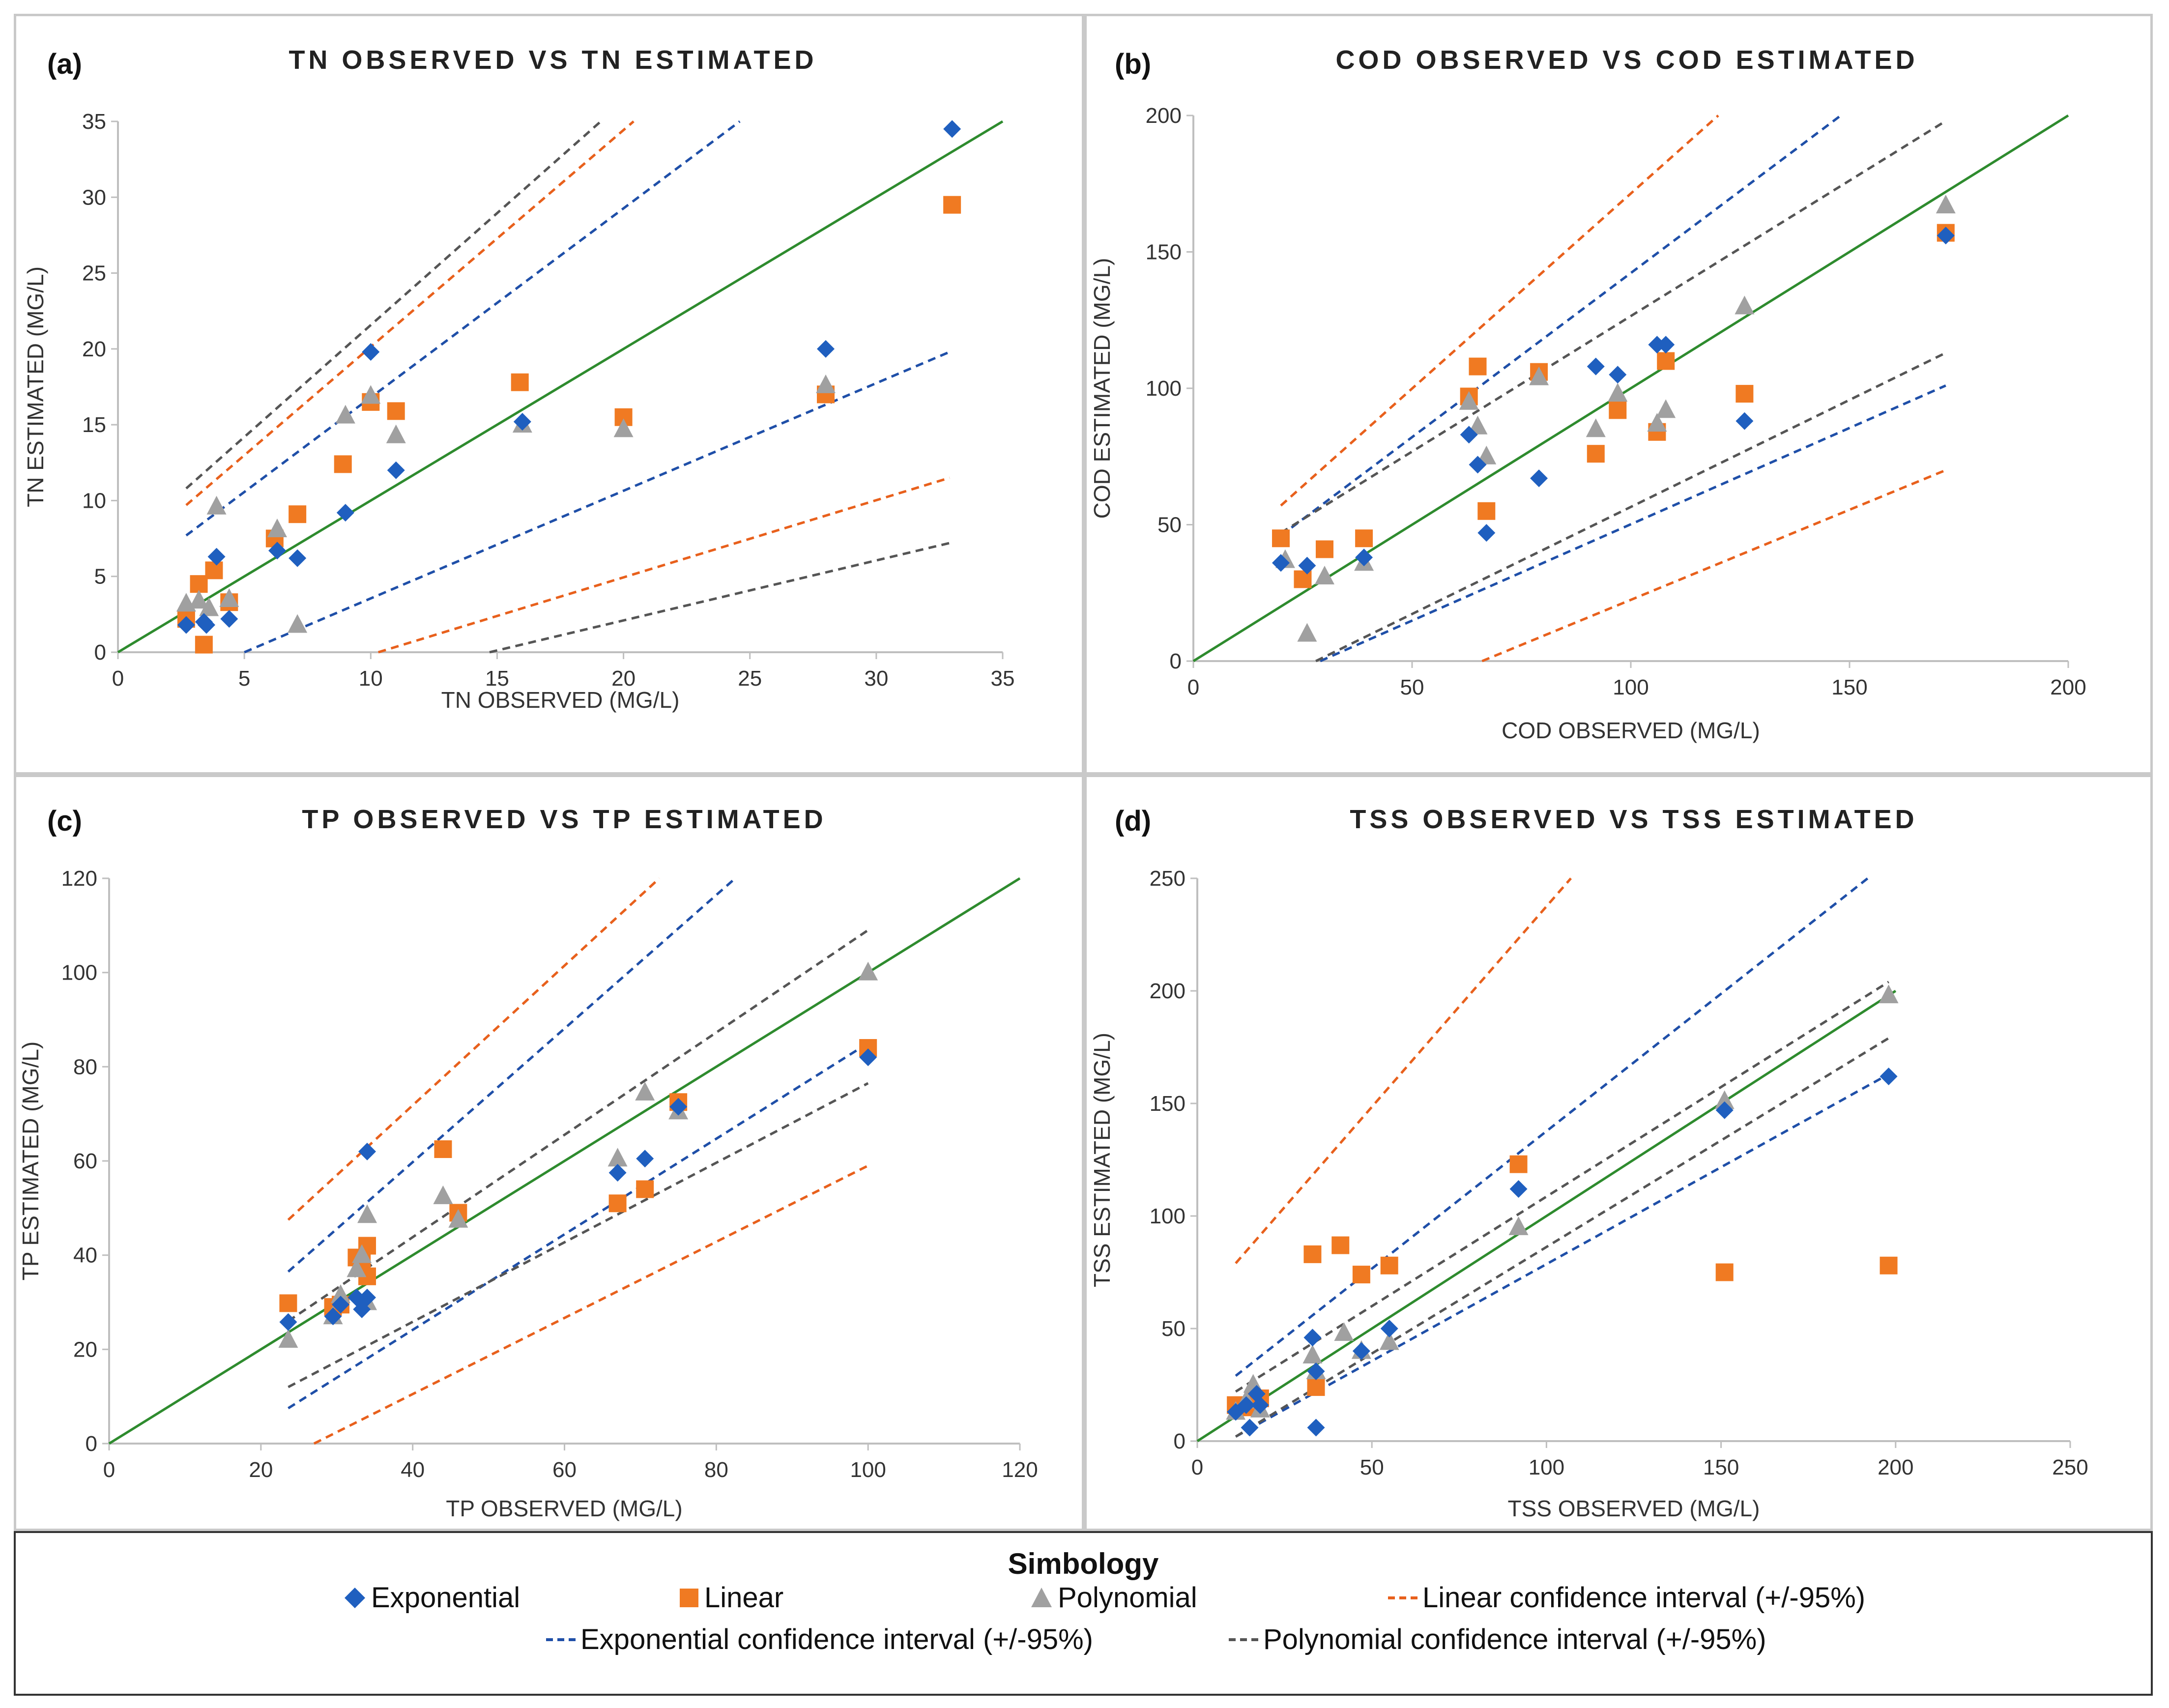 The width and height of the screenshot is (2169, 1708). What do you see at coordinates (1243, 1640) in the screenshot?
I see `dashed-line-gray-icon` at bounding box center [1243, 1640].